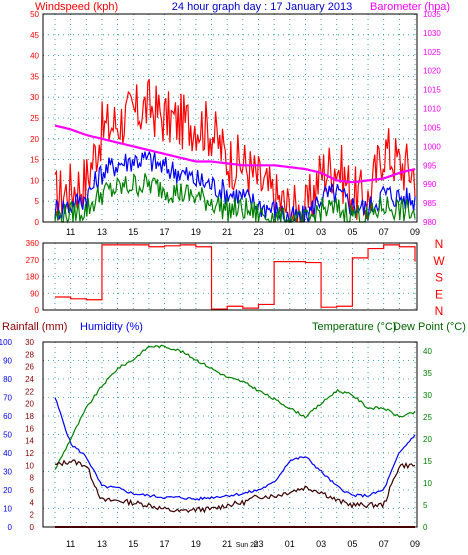 The width and height of the screenshot is (468, 555). I want to click on baro-tick-label: 1015, so click(432, 90).